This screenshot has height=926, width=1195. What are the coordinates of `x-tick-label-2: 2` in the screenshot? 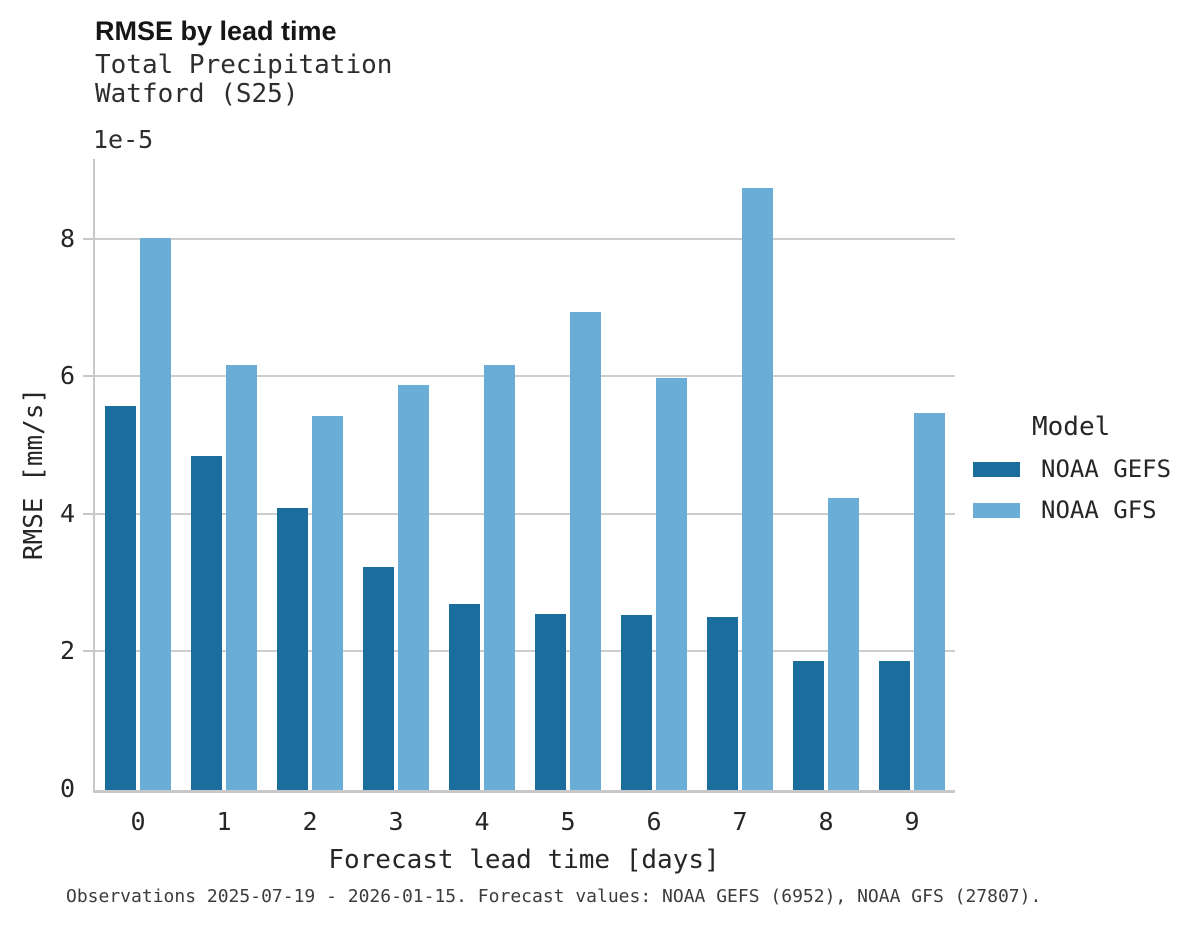 It's located at (310, 821).